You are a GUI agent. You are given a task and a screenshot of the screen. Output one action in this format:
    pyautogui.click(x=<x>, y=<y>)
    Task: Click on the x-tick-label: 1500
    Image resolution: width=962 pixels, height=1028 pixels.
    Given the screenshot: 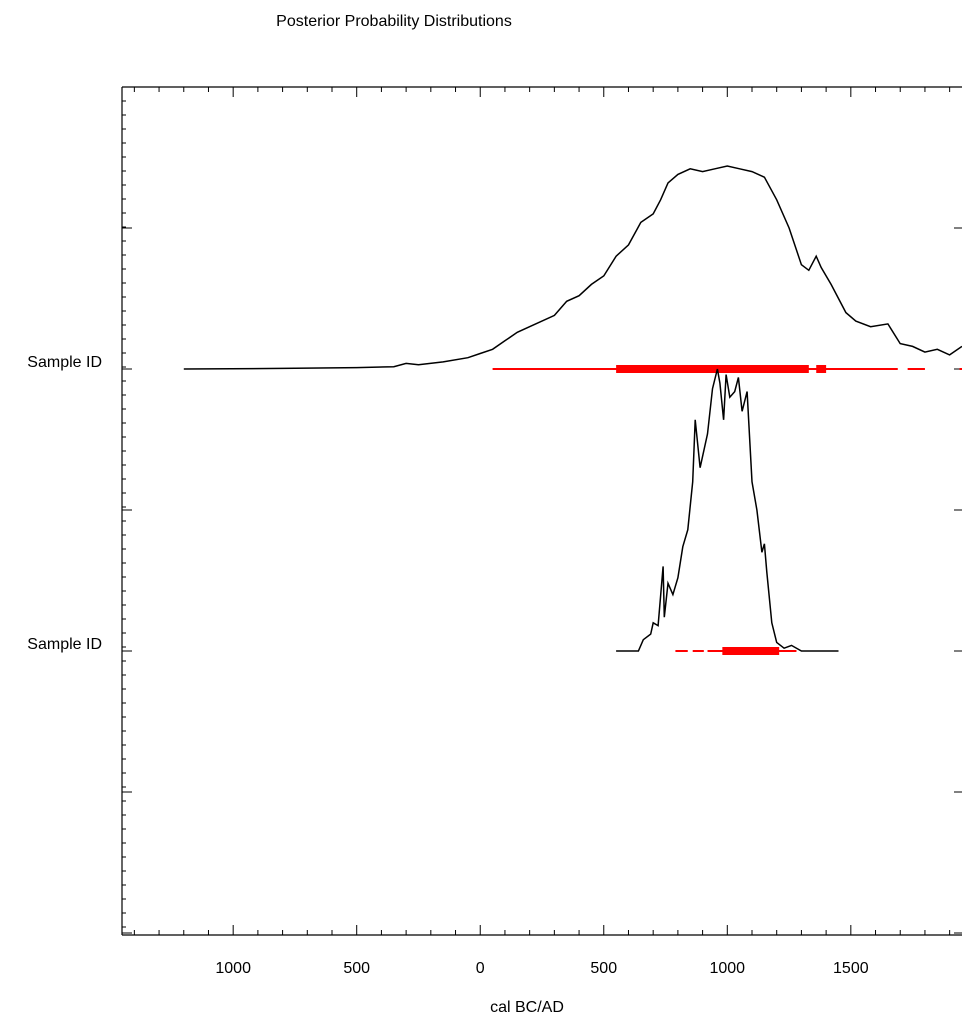 What is the action you would take?
    pyautogui.click(x=851, y=968)
    